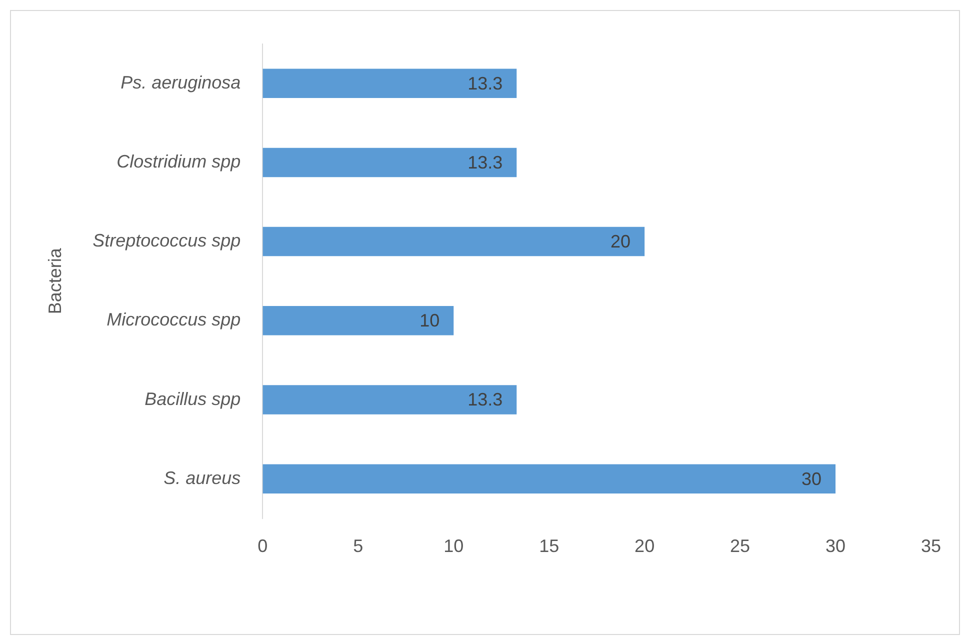 This screenshot has height=637, width=962. I want to click on y-tick-label: Micrococcus spp, so click(173, 320).